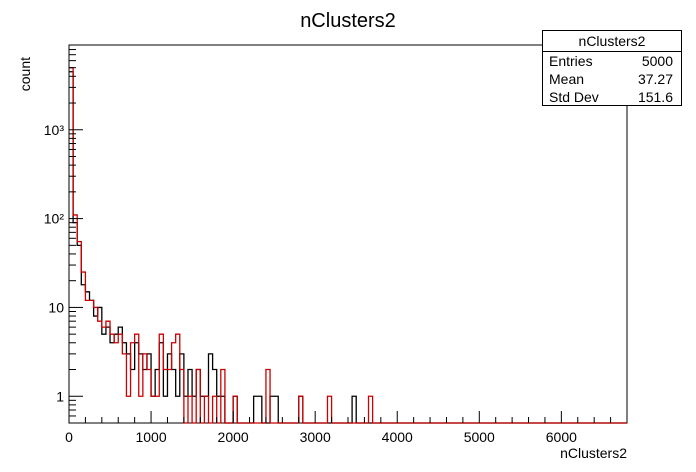  Describe the element at coordinates (574, 97) in the screenshot. I see `stats-label: Std Dev` at that location.